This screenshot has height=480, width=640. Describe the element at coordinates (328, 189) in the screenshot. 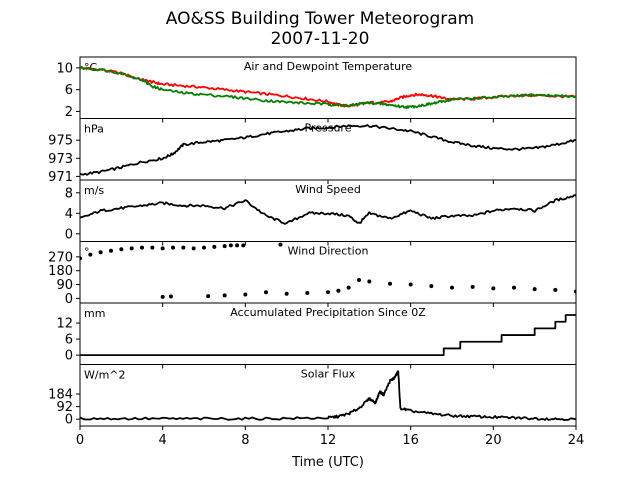

I see `panel-title: Wind Speed` at that location.